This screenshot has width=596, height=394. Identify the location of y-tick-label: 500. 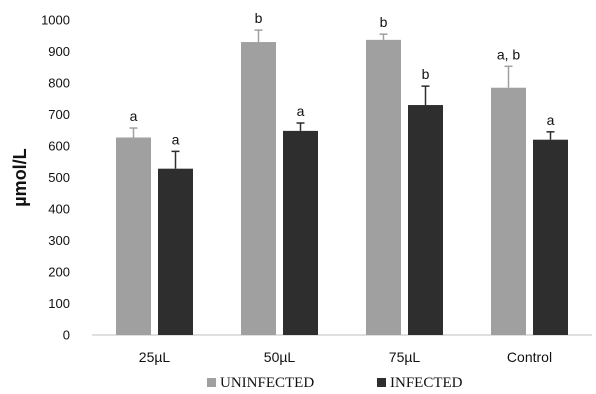
(59, 177).